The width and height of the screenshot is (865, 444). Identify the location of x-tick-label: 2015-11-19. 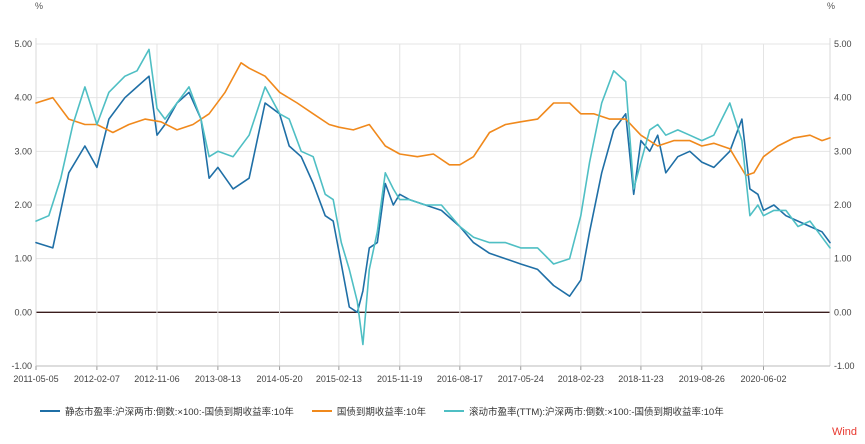
(399, 379).